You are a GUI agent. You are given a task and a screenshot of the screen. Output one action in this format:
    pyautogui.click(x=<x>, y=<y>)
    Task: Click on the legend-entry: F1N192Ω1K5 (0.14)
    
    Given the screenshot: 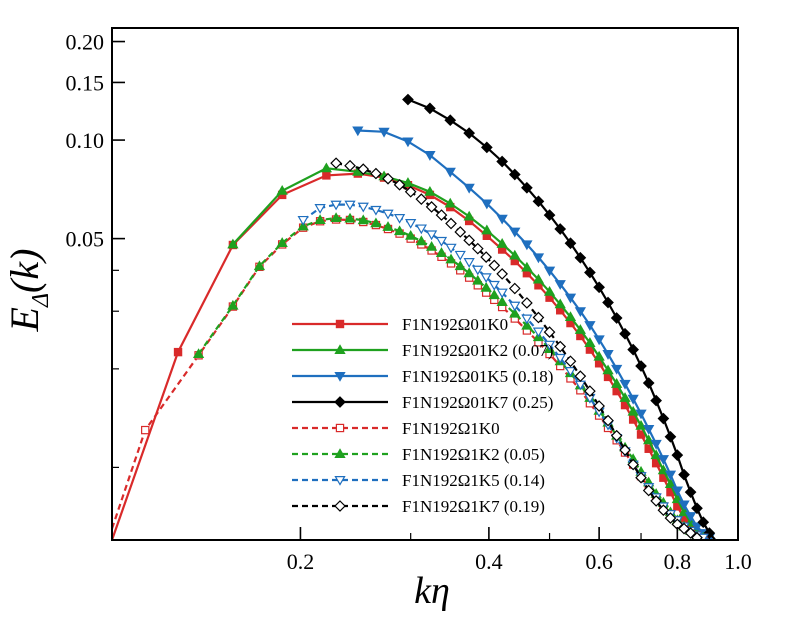 What is the action you would take?
    pyautogui.click(x=418, y=480)
    